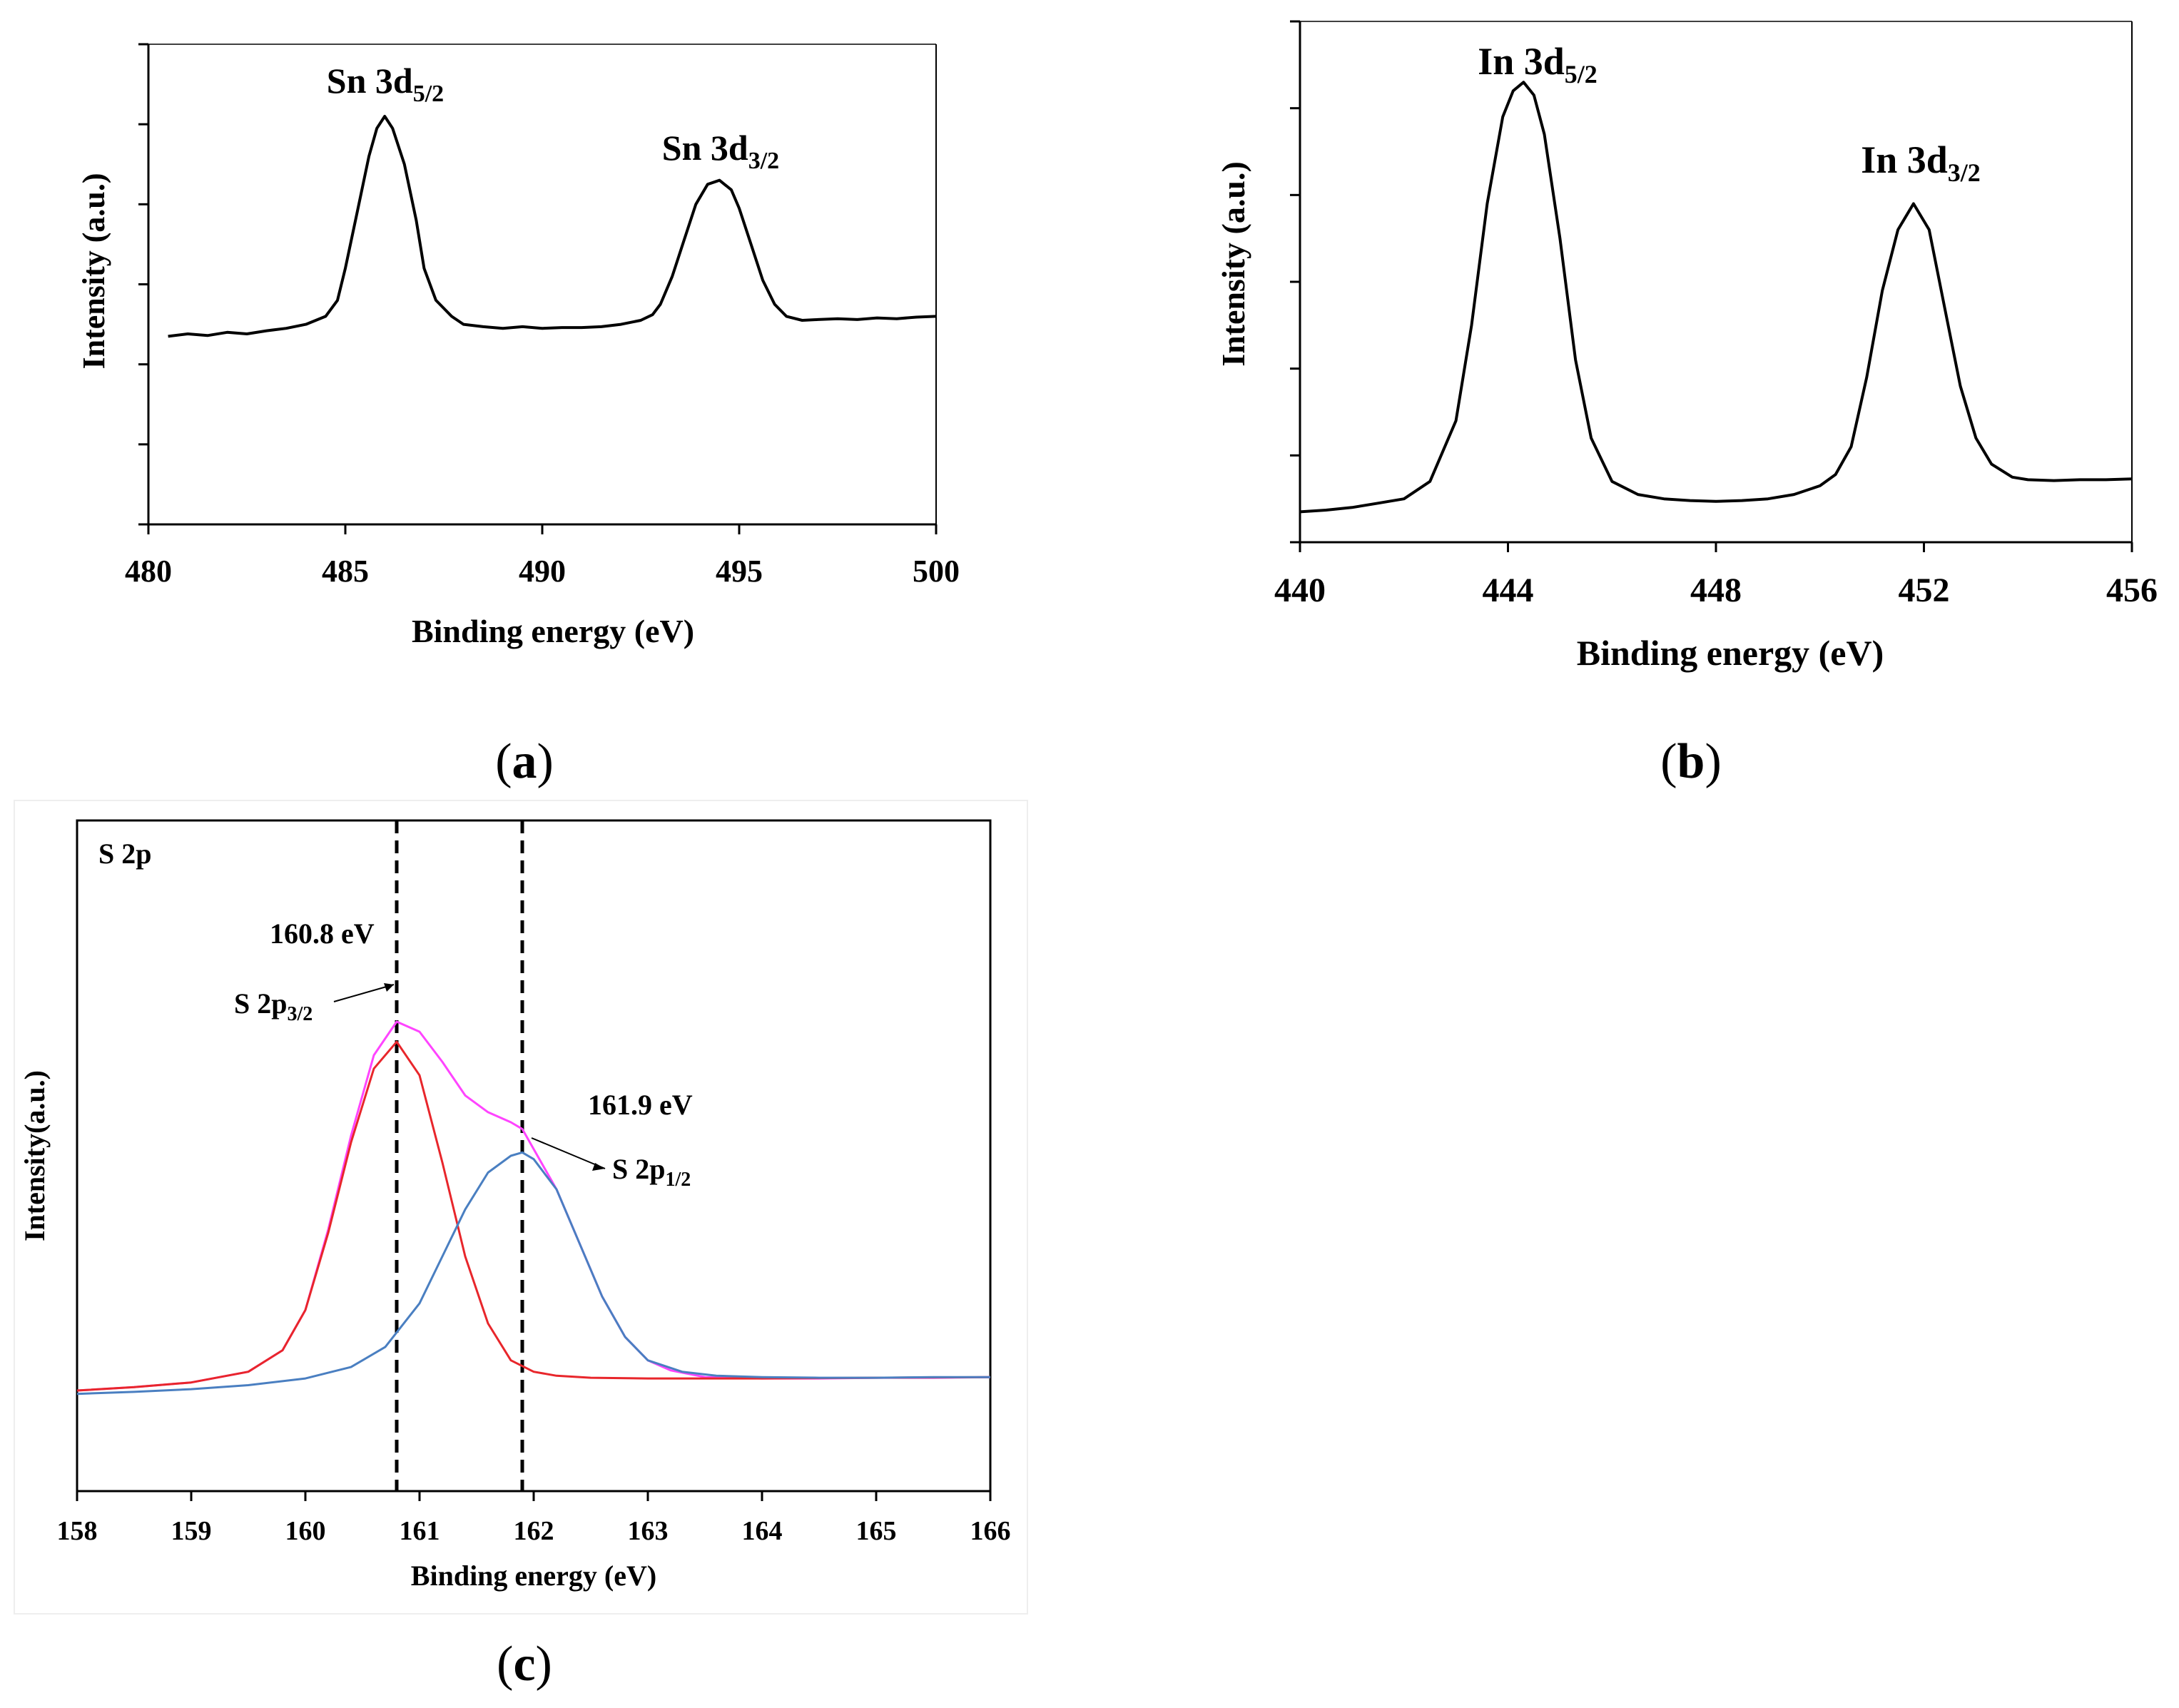  Describe the element at coordinates (762, 1531) in the screenshot. I see `x-tick-label-c: 164` at that location.